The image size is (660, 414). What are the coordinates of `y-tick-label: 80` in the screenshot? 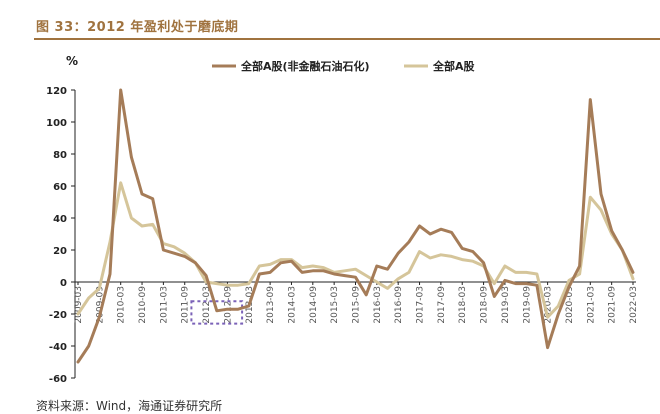 It's located at (60, 155).